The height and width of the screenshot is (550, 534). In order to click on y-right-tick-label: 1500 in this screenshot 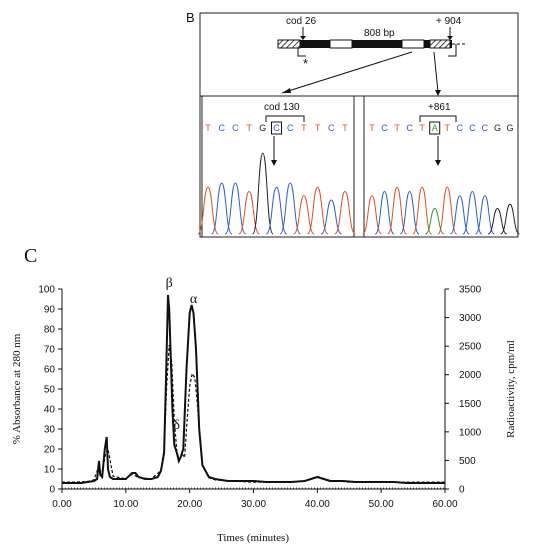, I will do `click(470, 404)`.